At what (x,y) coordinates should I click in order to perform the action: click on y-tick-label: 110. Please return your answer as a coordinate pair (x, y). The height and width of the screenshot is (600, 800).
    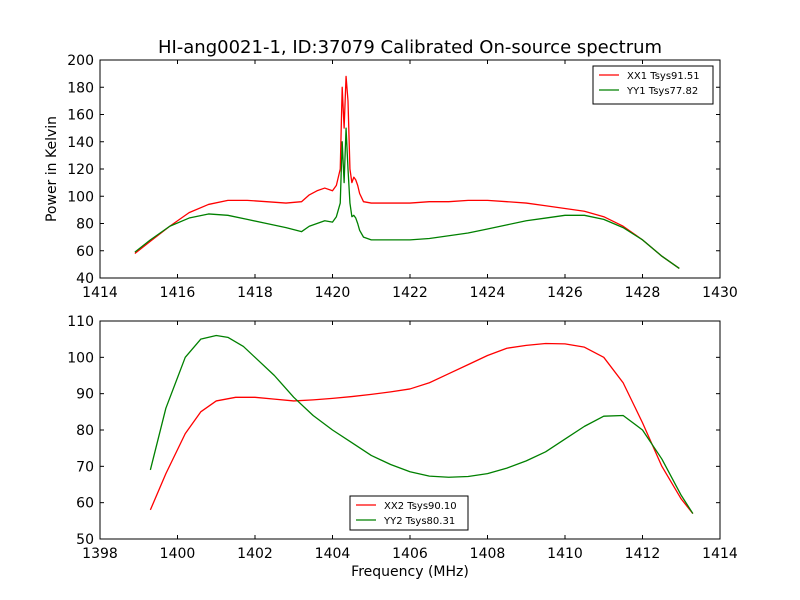
    Looking at the image, I should click on (80, 322).